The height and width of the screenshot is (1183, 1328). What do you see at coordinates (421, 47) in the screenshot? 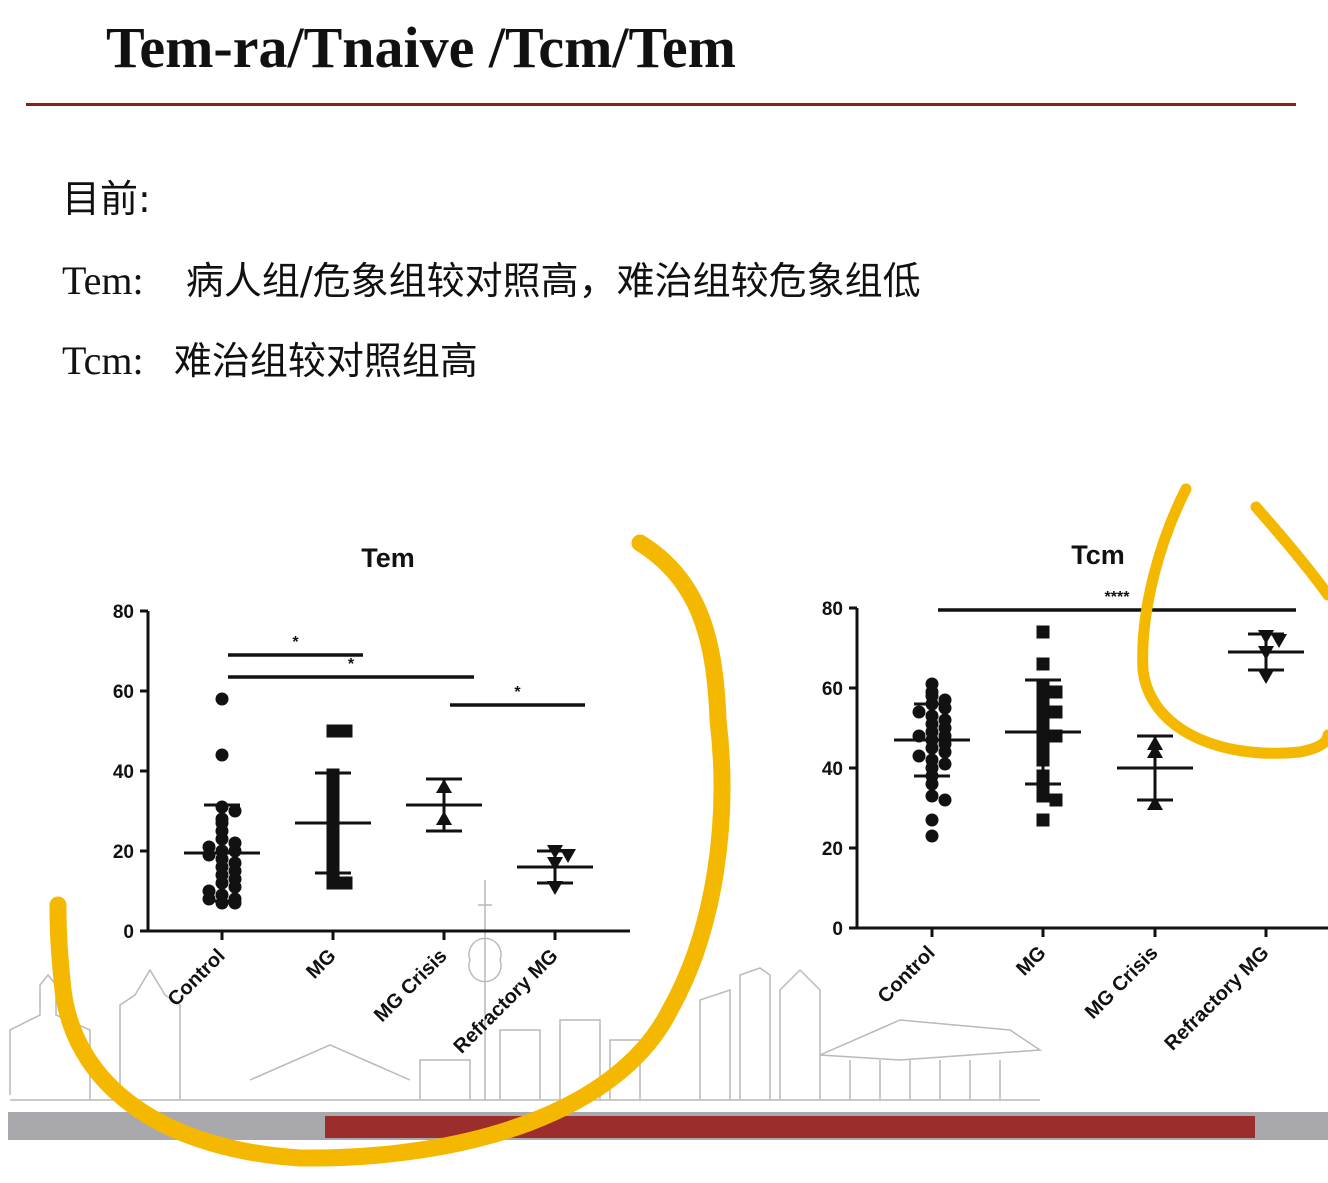
I see `slide-title: Tem-ra/Tnaive /Tcm/Tem` at bounding box center [421, 47].